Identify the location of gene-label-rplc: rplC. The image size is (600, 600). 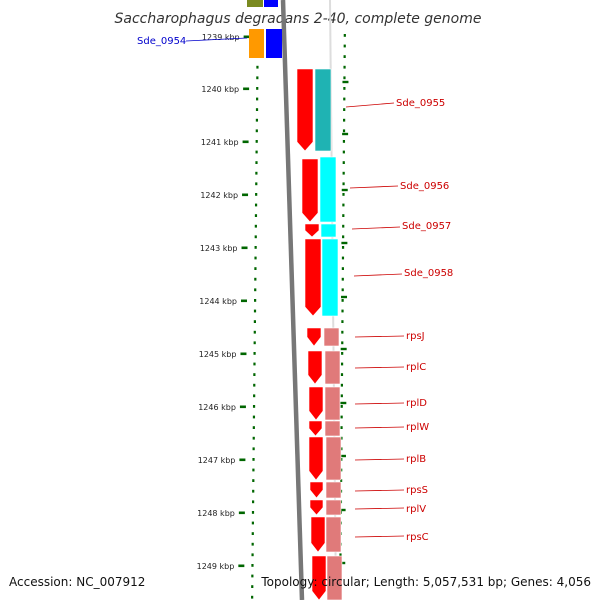
(416, 367).